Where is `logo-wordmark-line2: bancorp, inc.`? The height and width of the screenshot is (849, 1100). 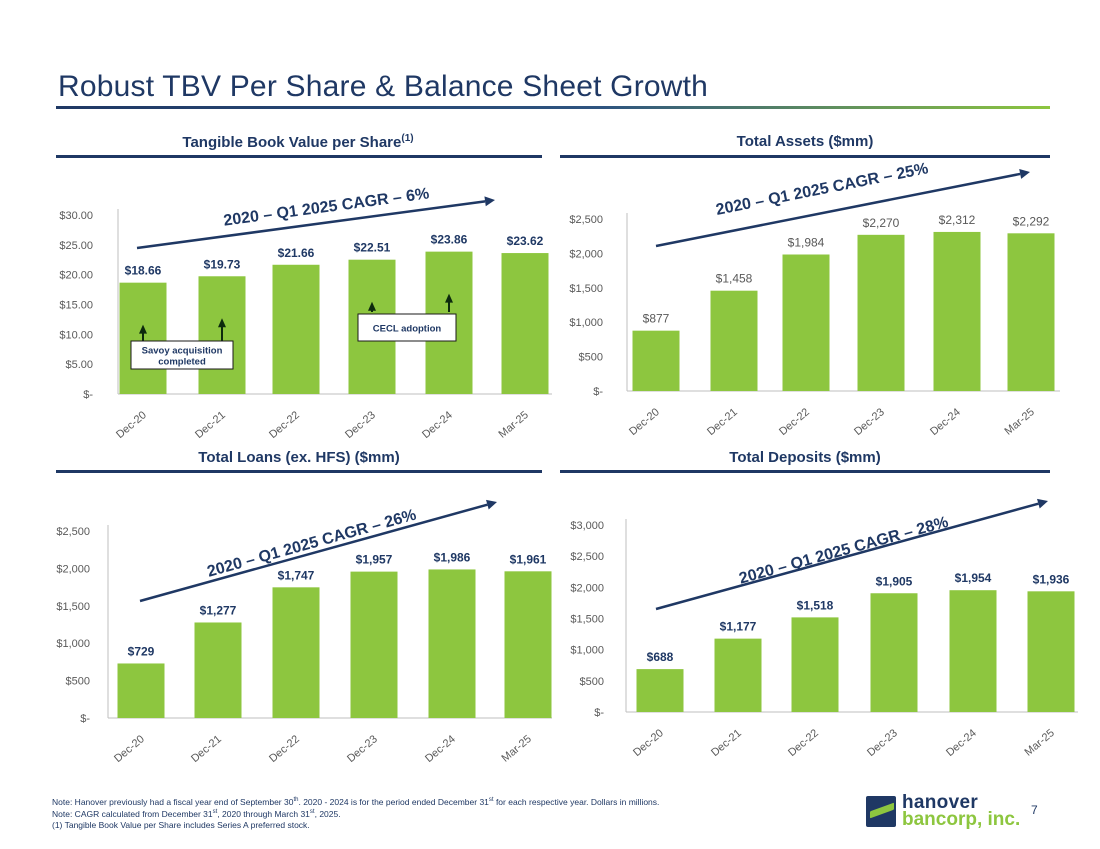
logo-wordmark-line2: bancorp, inc. is located at coordinates (961, 819).